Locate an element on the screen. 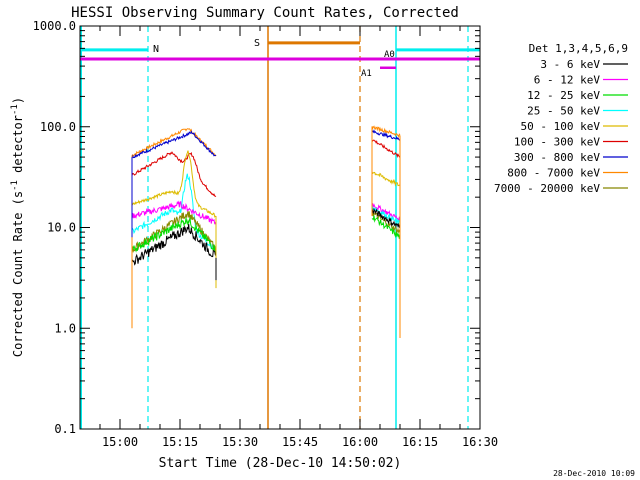 This screenshot has width=640, height=480. legend-title: Det 1,3,4,5,6,9 is located at coordinates (578, 48).